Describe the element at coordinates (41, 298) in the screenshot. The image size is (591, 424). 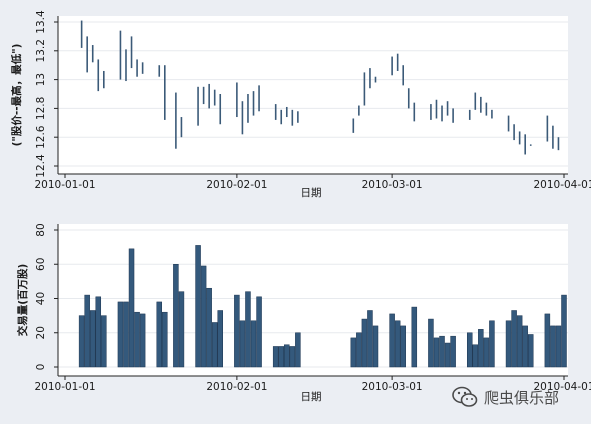
I see `y-tick-label: 40` at that location.